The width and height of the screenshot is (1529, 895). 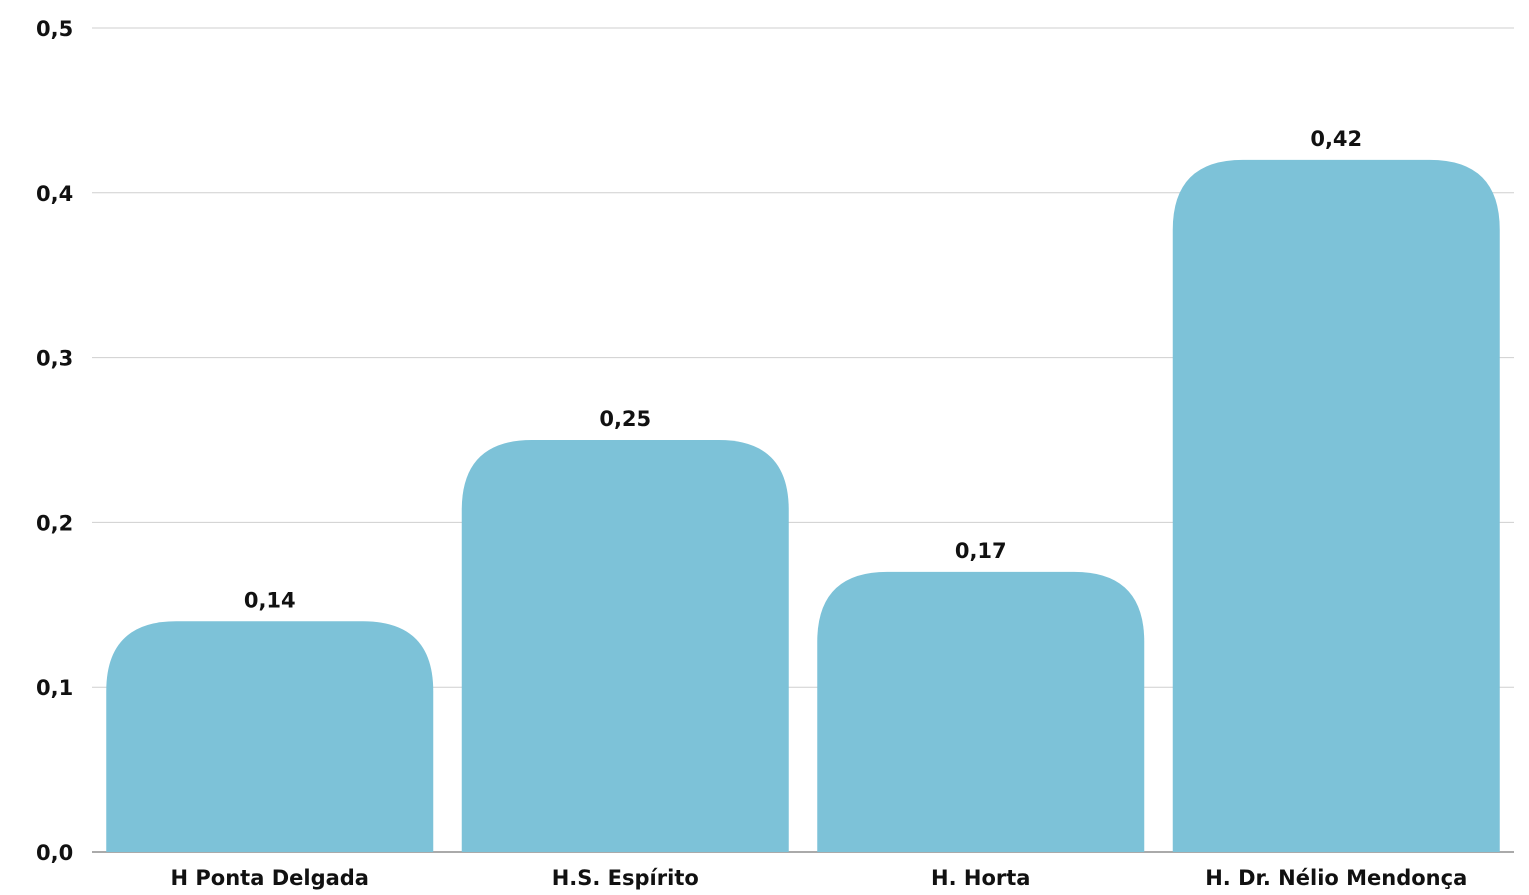 I want to click on bar-value-label: 0,17, so click(x=981, y=551).